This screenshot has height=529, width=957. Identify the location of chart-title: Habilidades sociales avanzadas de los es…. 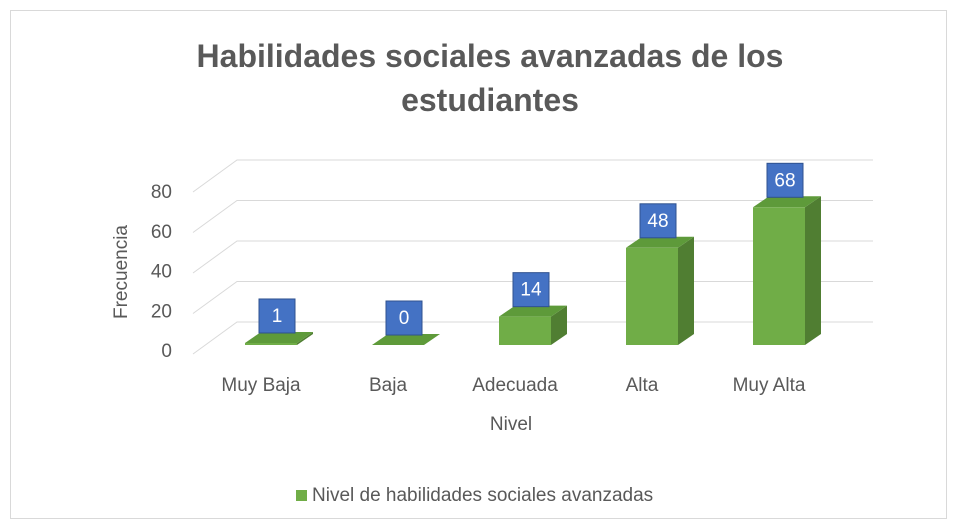
(490, 78).